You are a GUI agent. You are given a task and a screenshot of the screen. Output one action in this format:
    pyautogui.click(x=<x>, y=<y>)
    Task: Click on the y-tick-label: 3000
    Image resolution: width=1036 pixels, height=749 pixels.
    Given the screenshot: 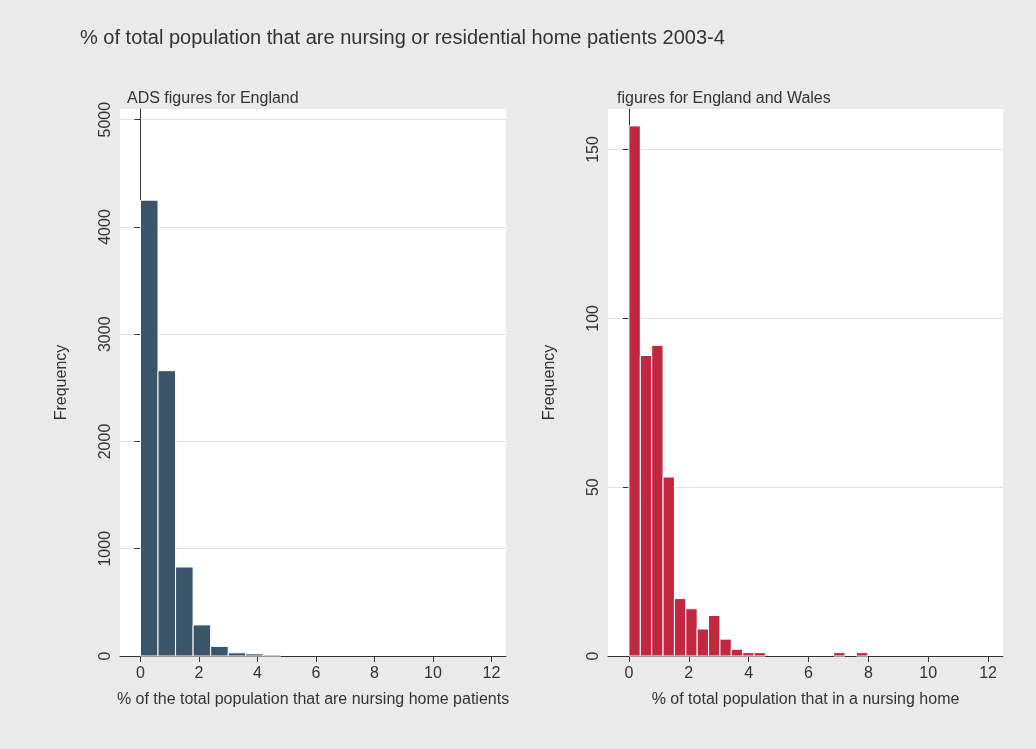 What is the action you would take?
    pyautogui.click(x=104, y=334)
    